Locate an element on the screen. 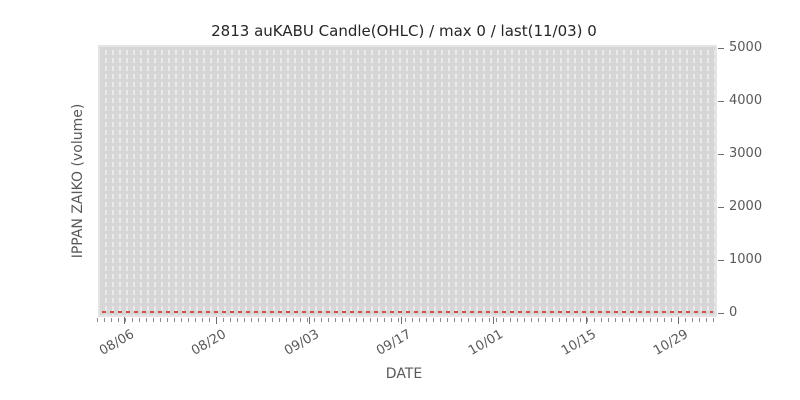  y-tick-label: 3000 is located at coordinates (746, 153).